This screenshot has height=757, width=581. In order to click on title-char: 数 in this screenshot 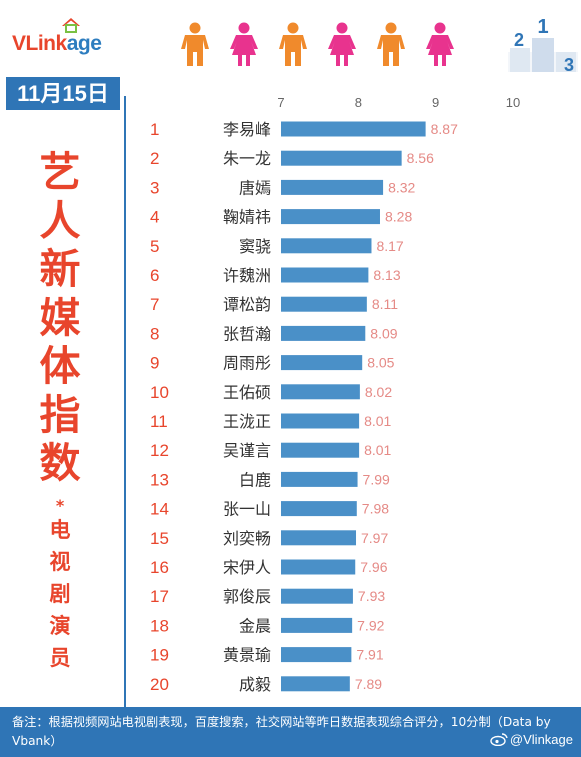, I will do `click(60, 463)`.